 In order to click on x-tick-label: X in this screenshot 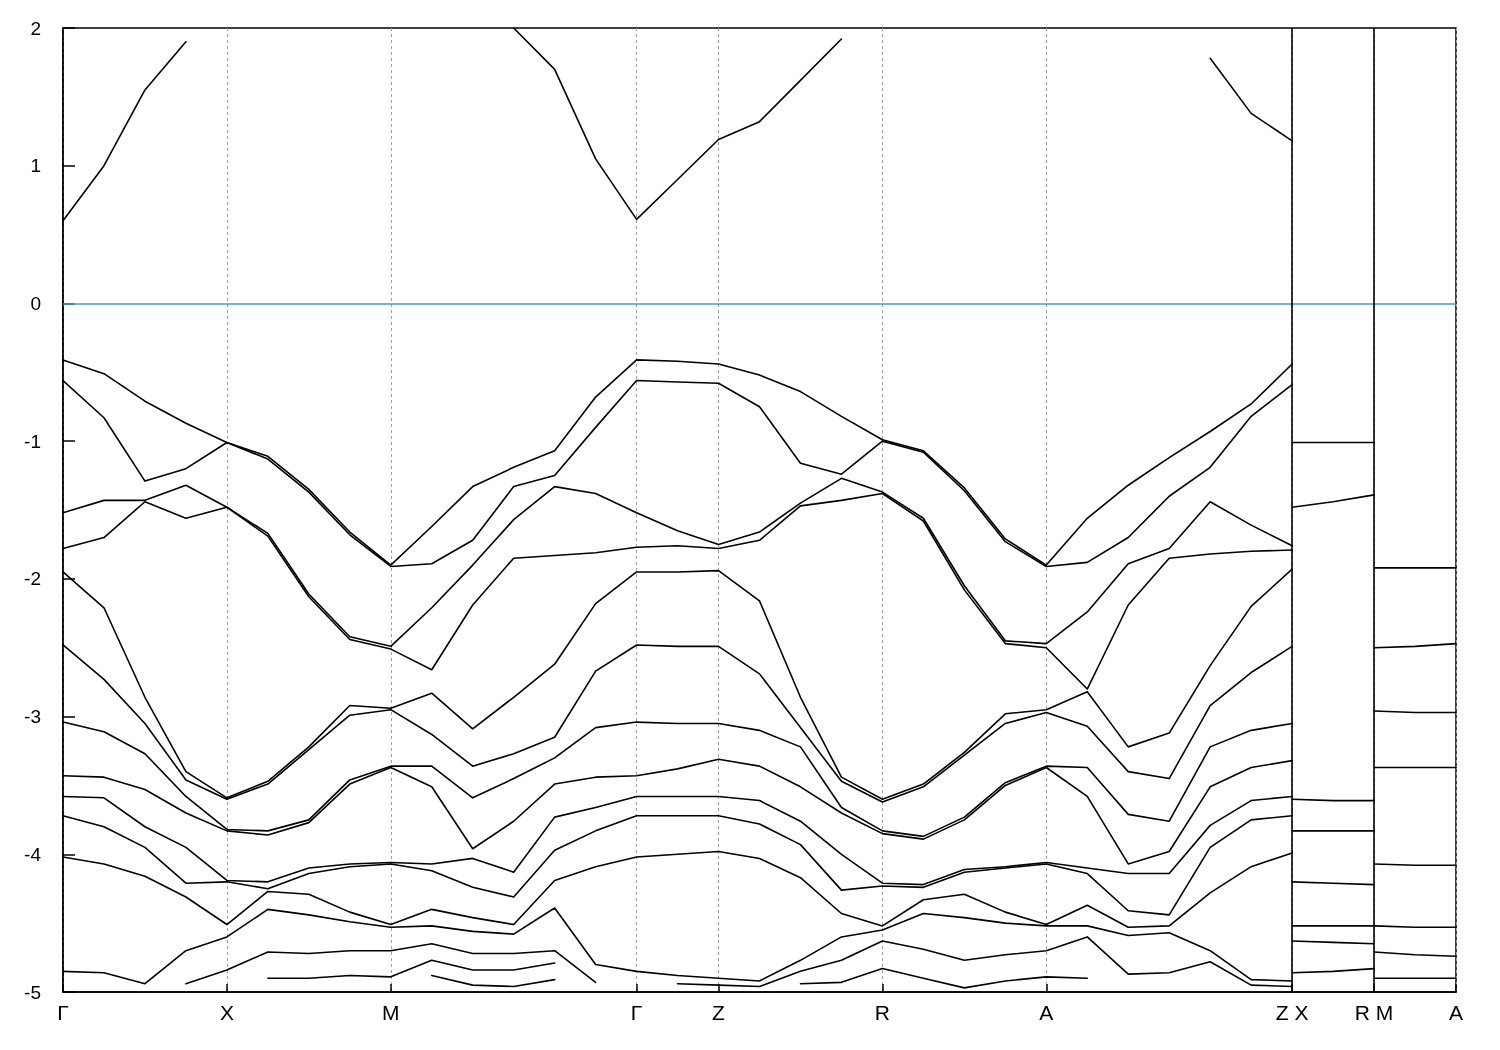, I will do `click(226, 1012)`.